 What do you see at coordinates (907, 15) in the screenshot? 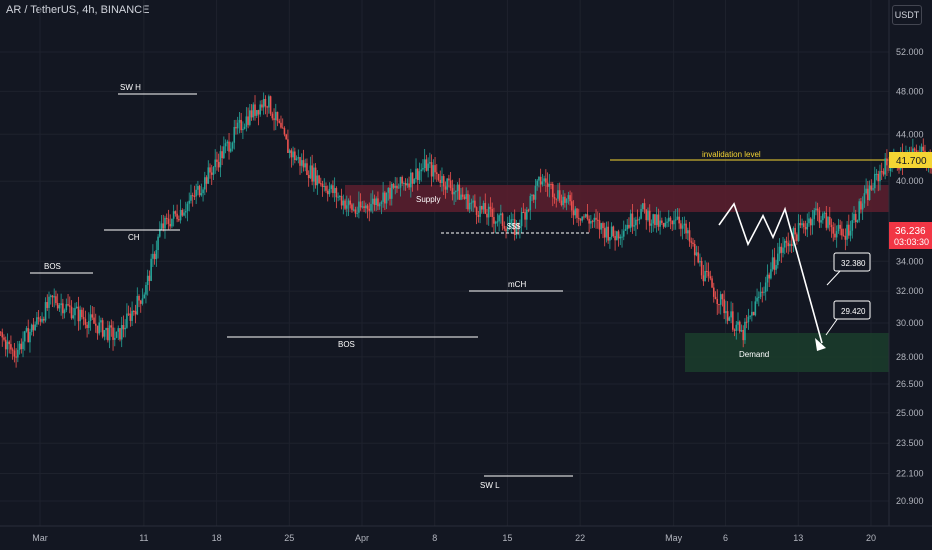
I see `currency-button: USDT` at bounding box center [907, 15].